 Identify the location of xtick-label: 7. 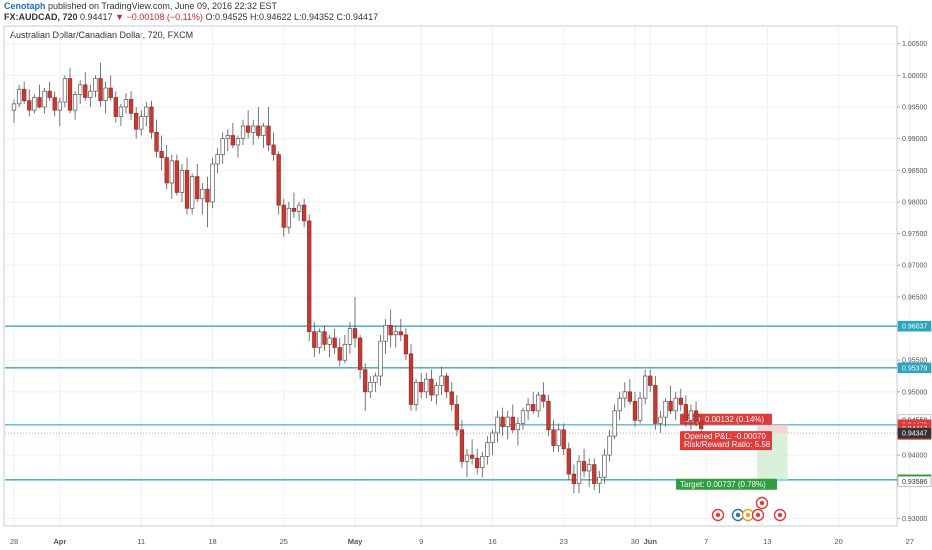
(706, 541).